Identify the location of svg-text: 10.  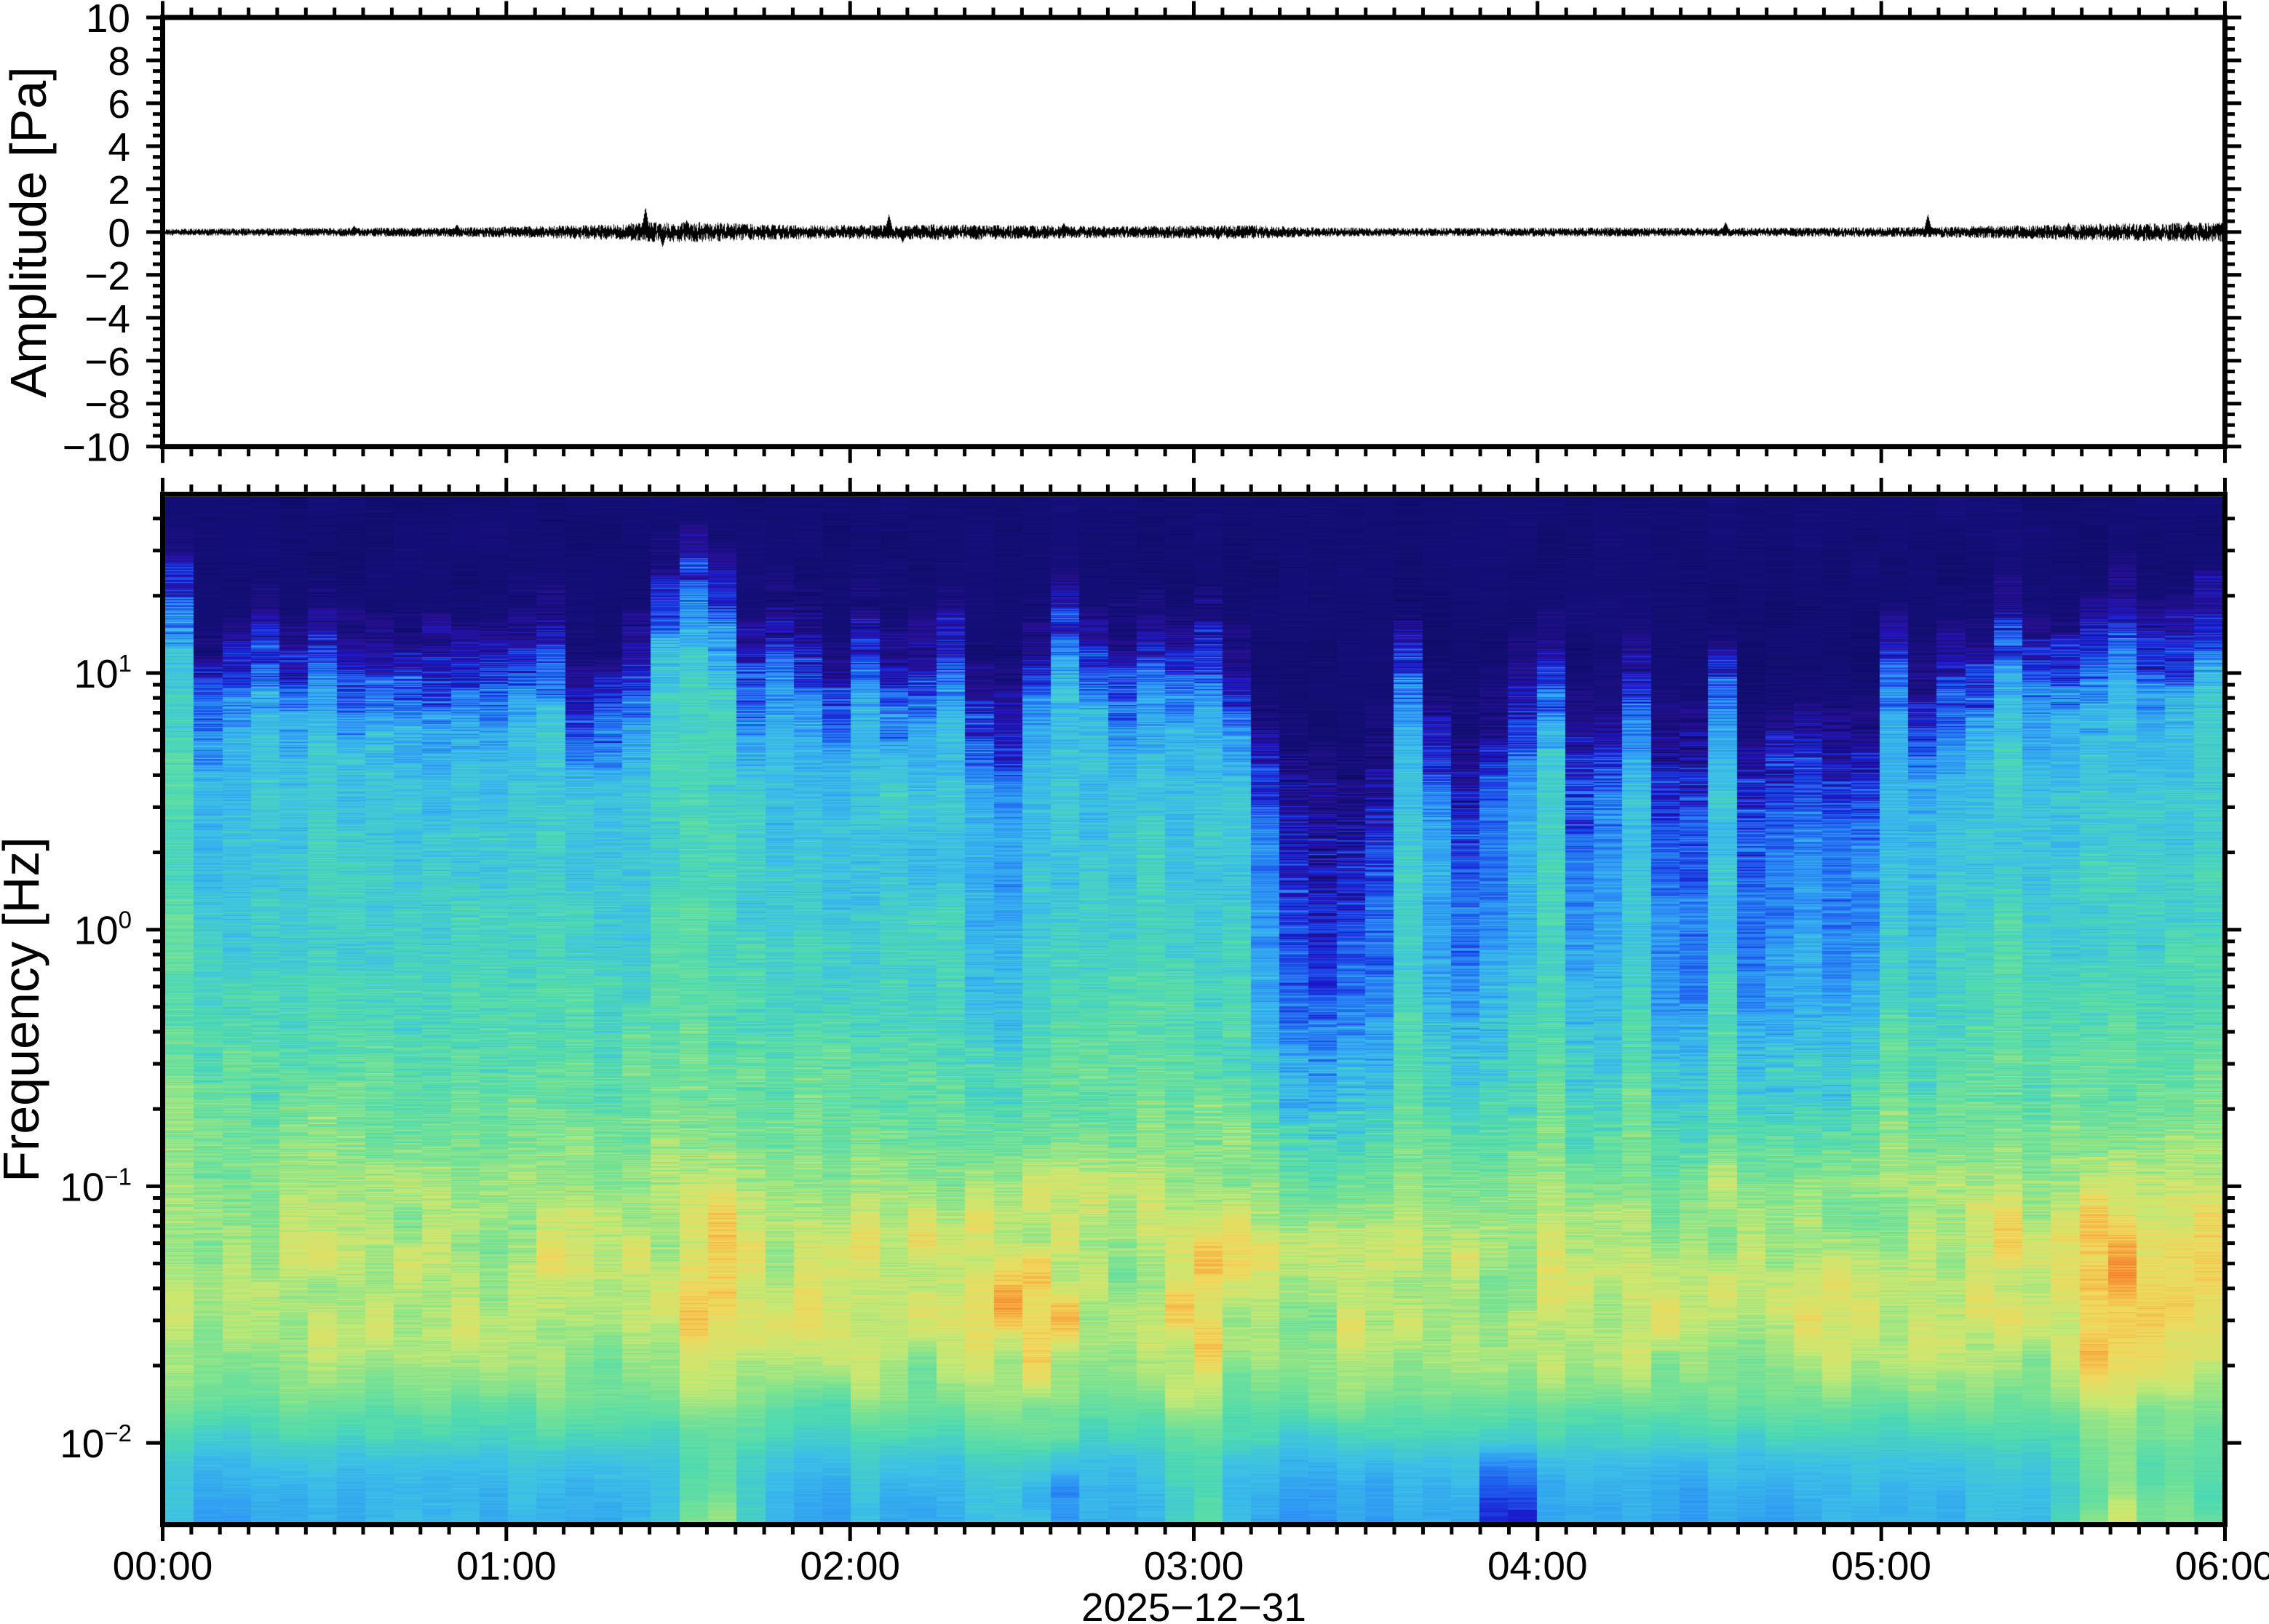
(108, 20).